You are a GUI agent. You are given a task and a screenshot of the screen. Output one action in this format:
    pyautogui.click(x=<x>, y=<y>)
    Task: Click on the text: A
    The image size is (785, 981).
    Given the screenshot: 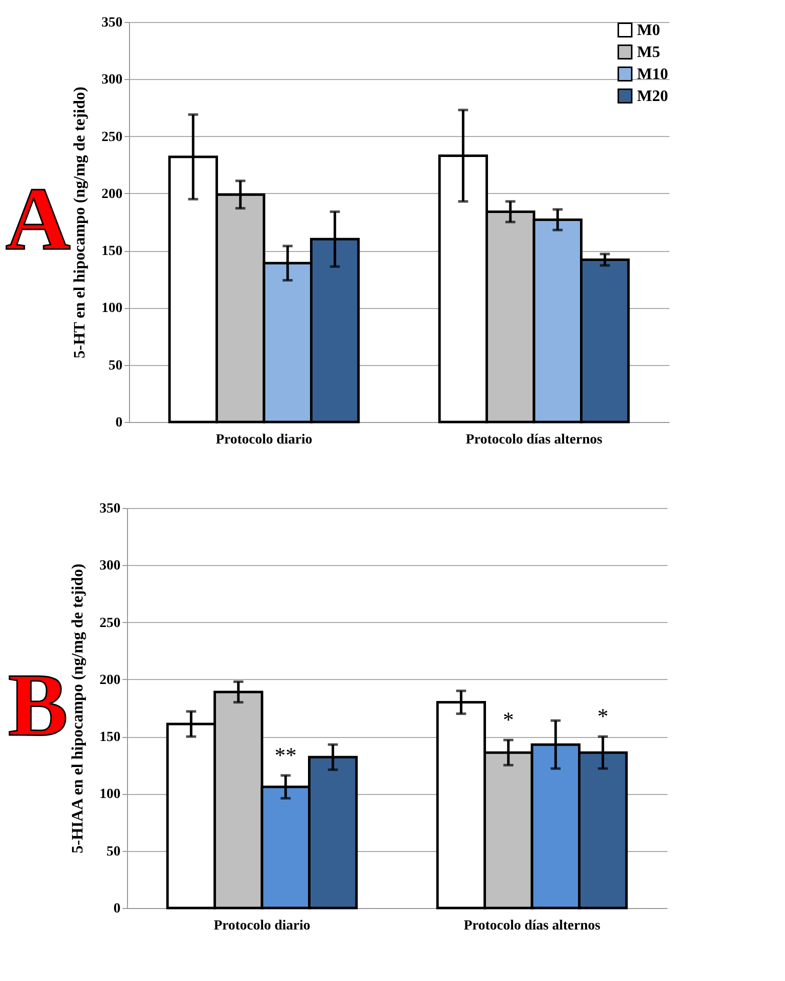 What is the action you would take?
    pyautogui.click(x=38, y=219)
    